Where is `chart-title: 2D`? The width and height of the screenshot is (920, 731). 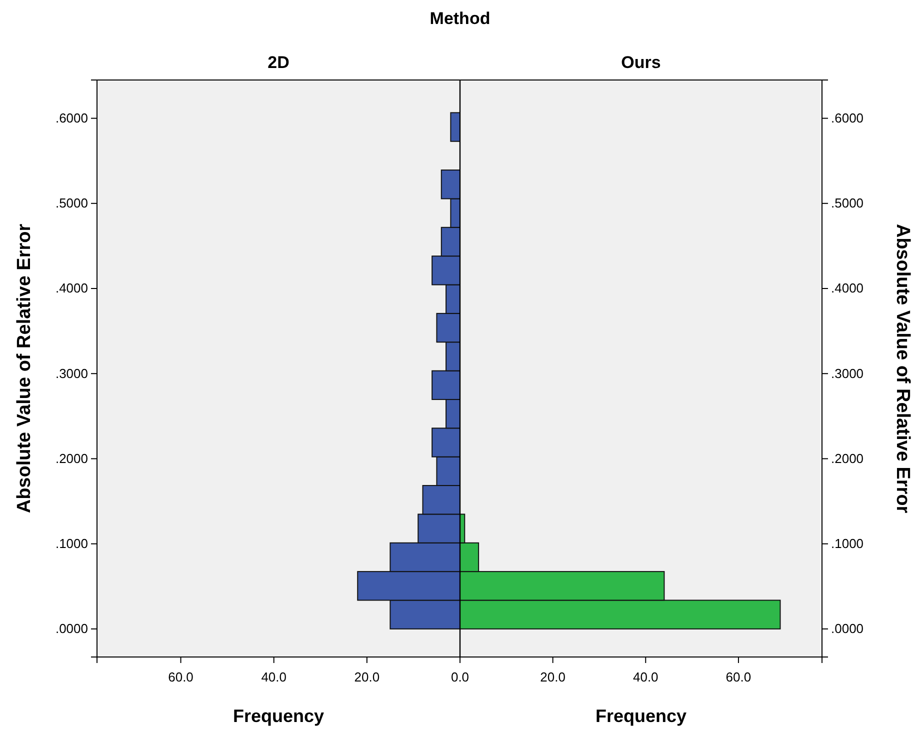 chart-title: 2D is located at coordinates (279, 62).